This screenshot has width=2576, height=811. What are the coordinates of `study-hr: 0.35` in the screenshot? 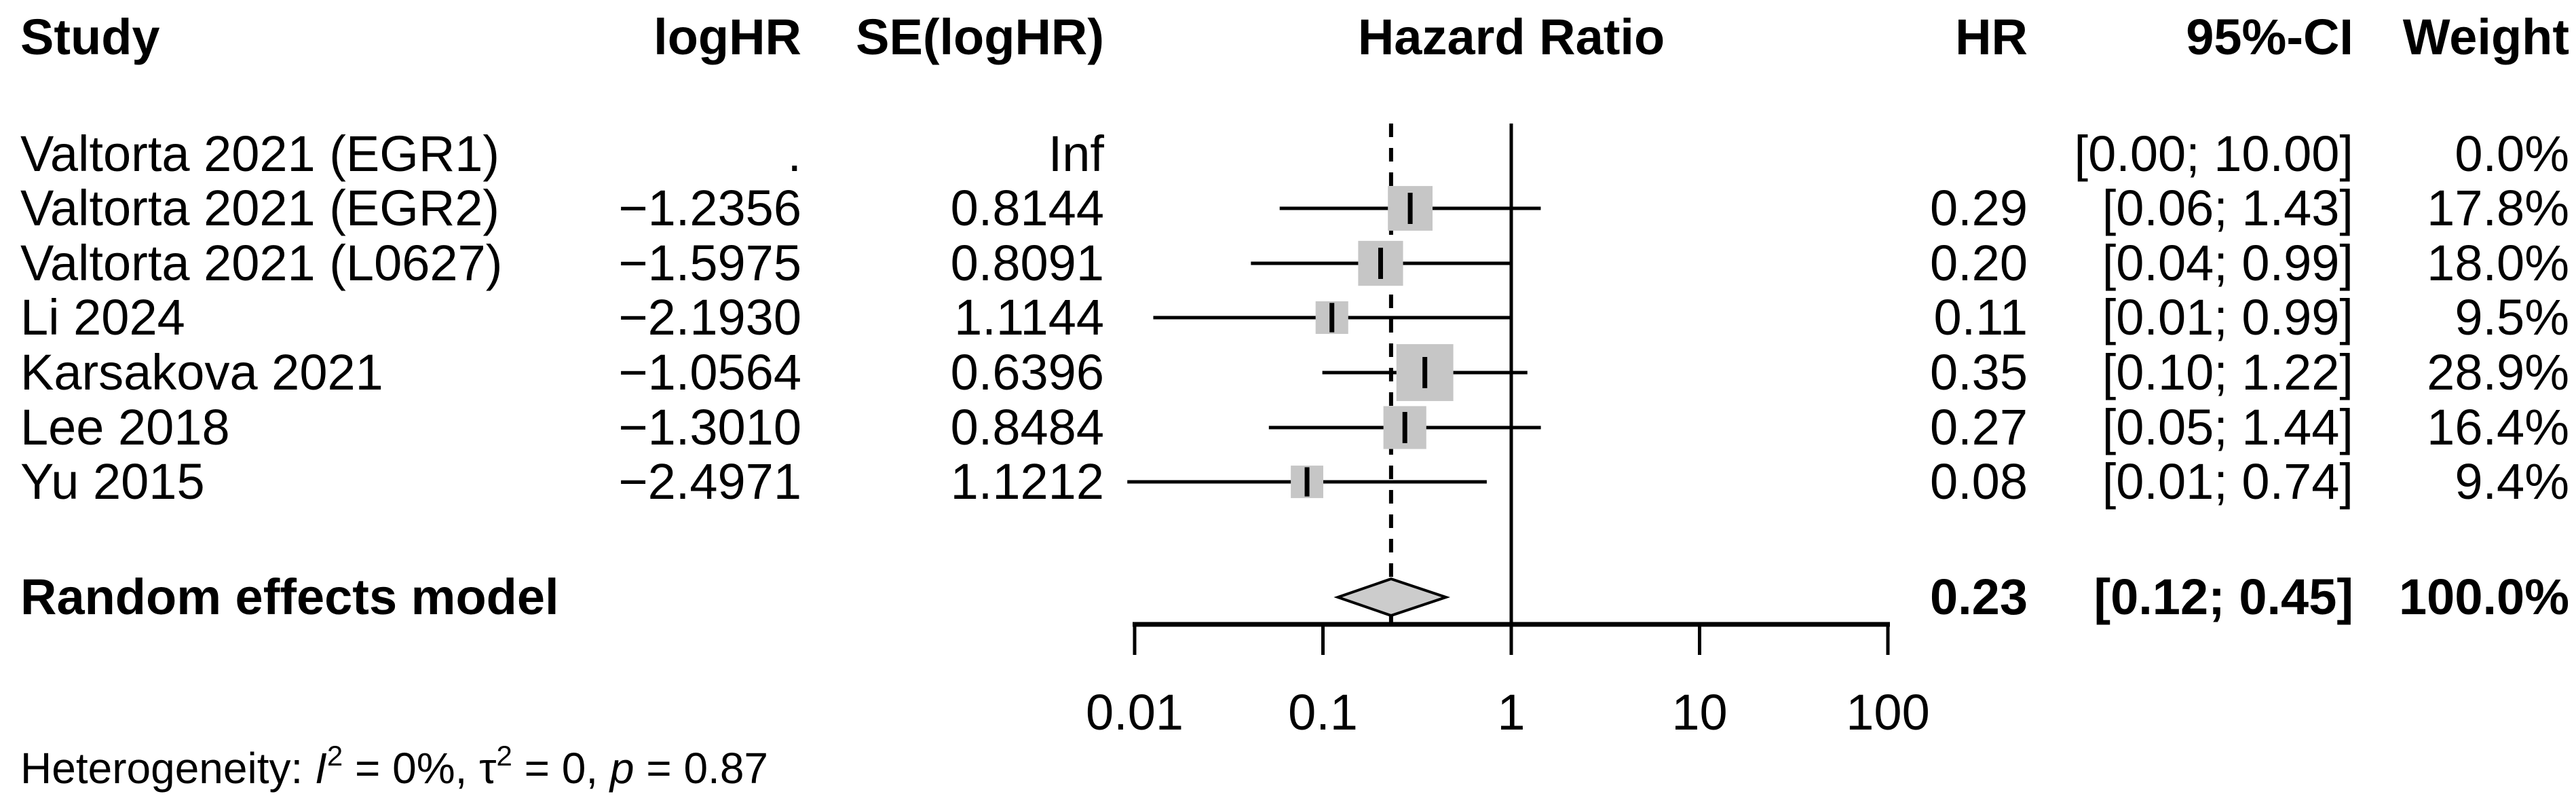 It's located at (1979, 372).